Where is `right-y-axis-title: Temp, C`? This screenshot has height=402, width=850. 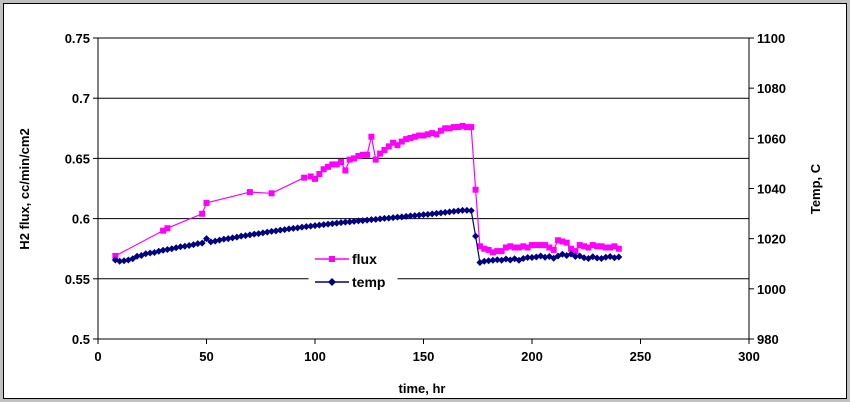
right-y-axis-title: Temp, C is located at coordinates (815, 188).